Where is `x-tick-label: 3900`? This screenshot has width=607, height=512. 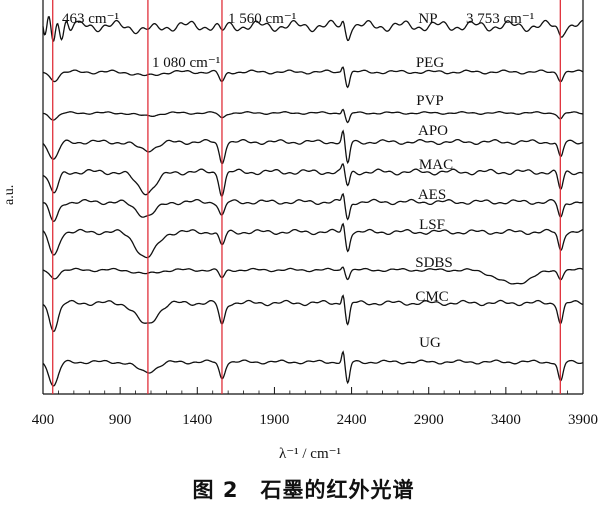 x-tick-label: 3900 is located at coordinates (583, 420).